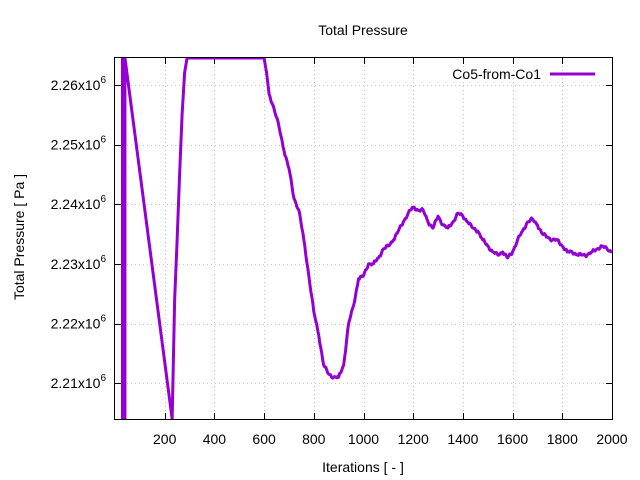  Describe the element at coordinates (79, 263) in the screenshot. I see `y-tick-label: 2.23x10⁶` at that location.